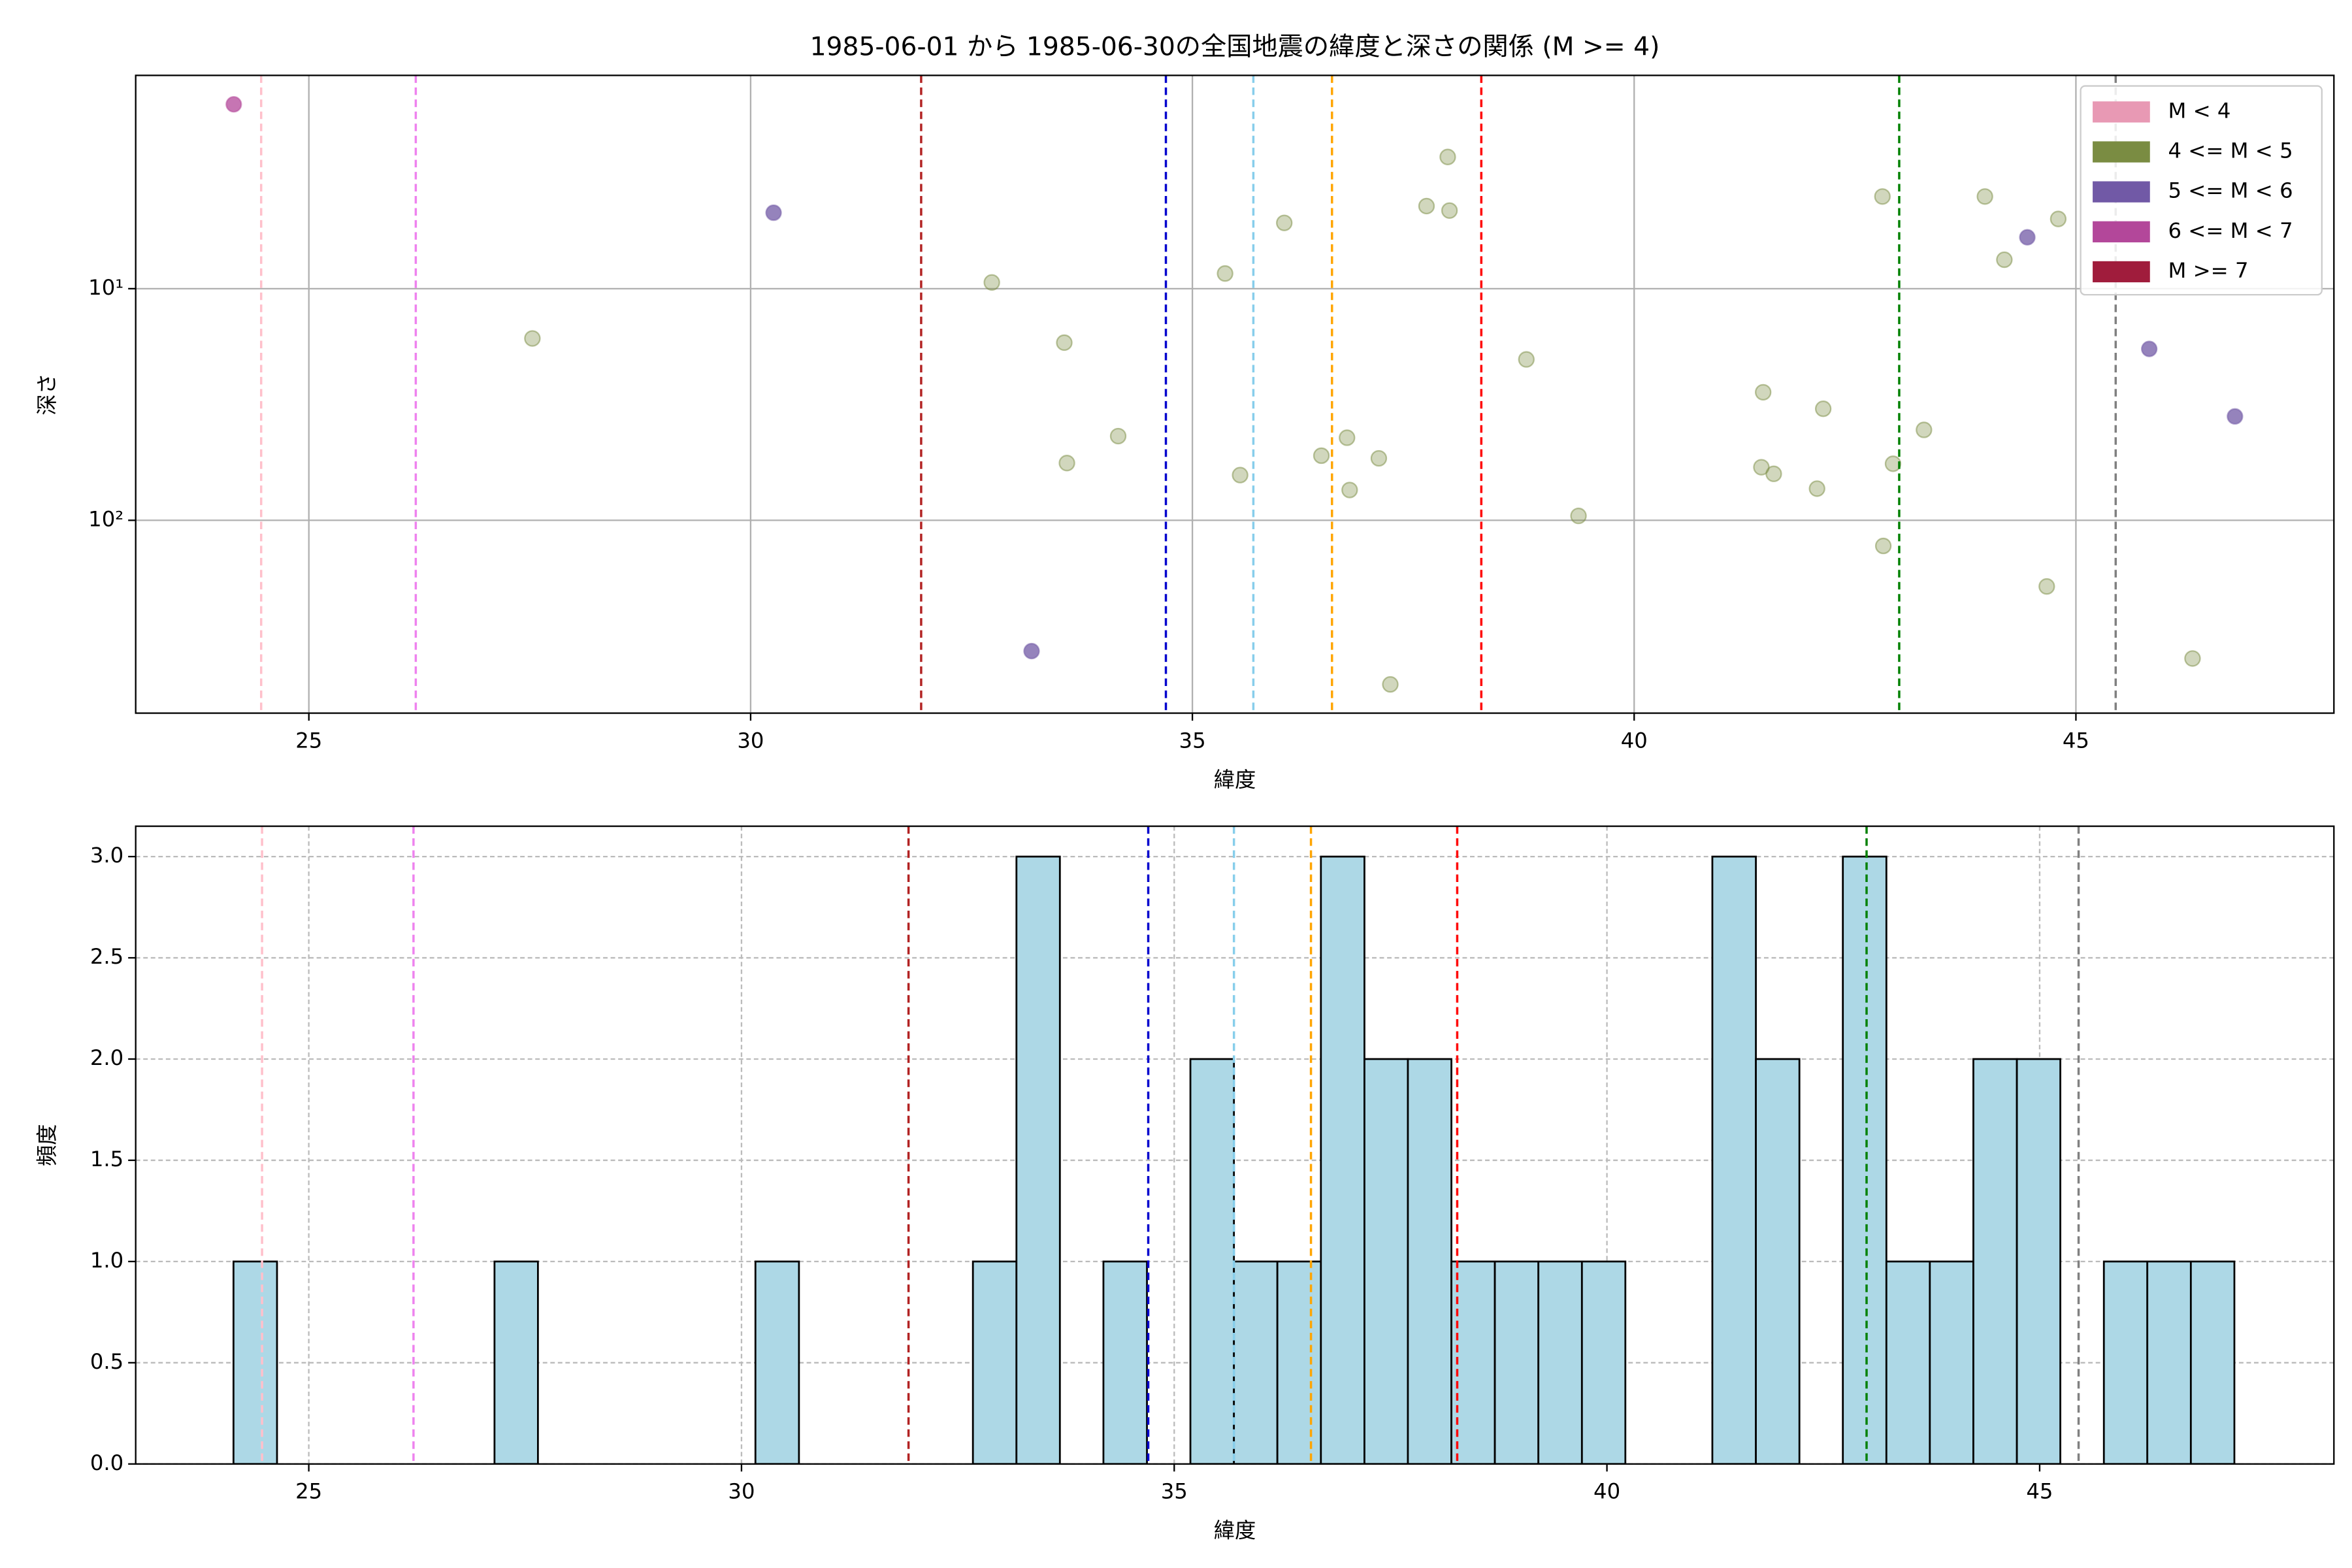  I want to click on legend-label: 4 <= M < 5, so click(2230, 151).